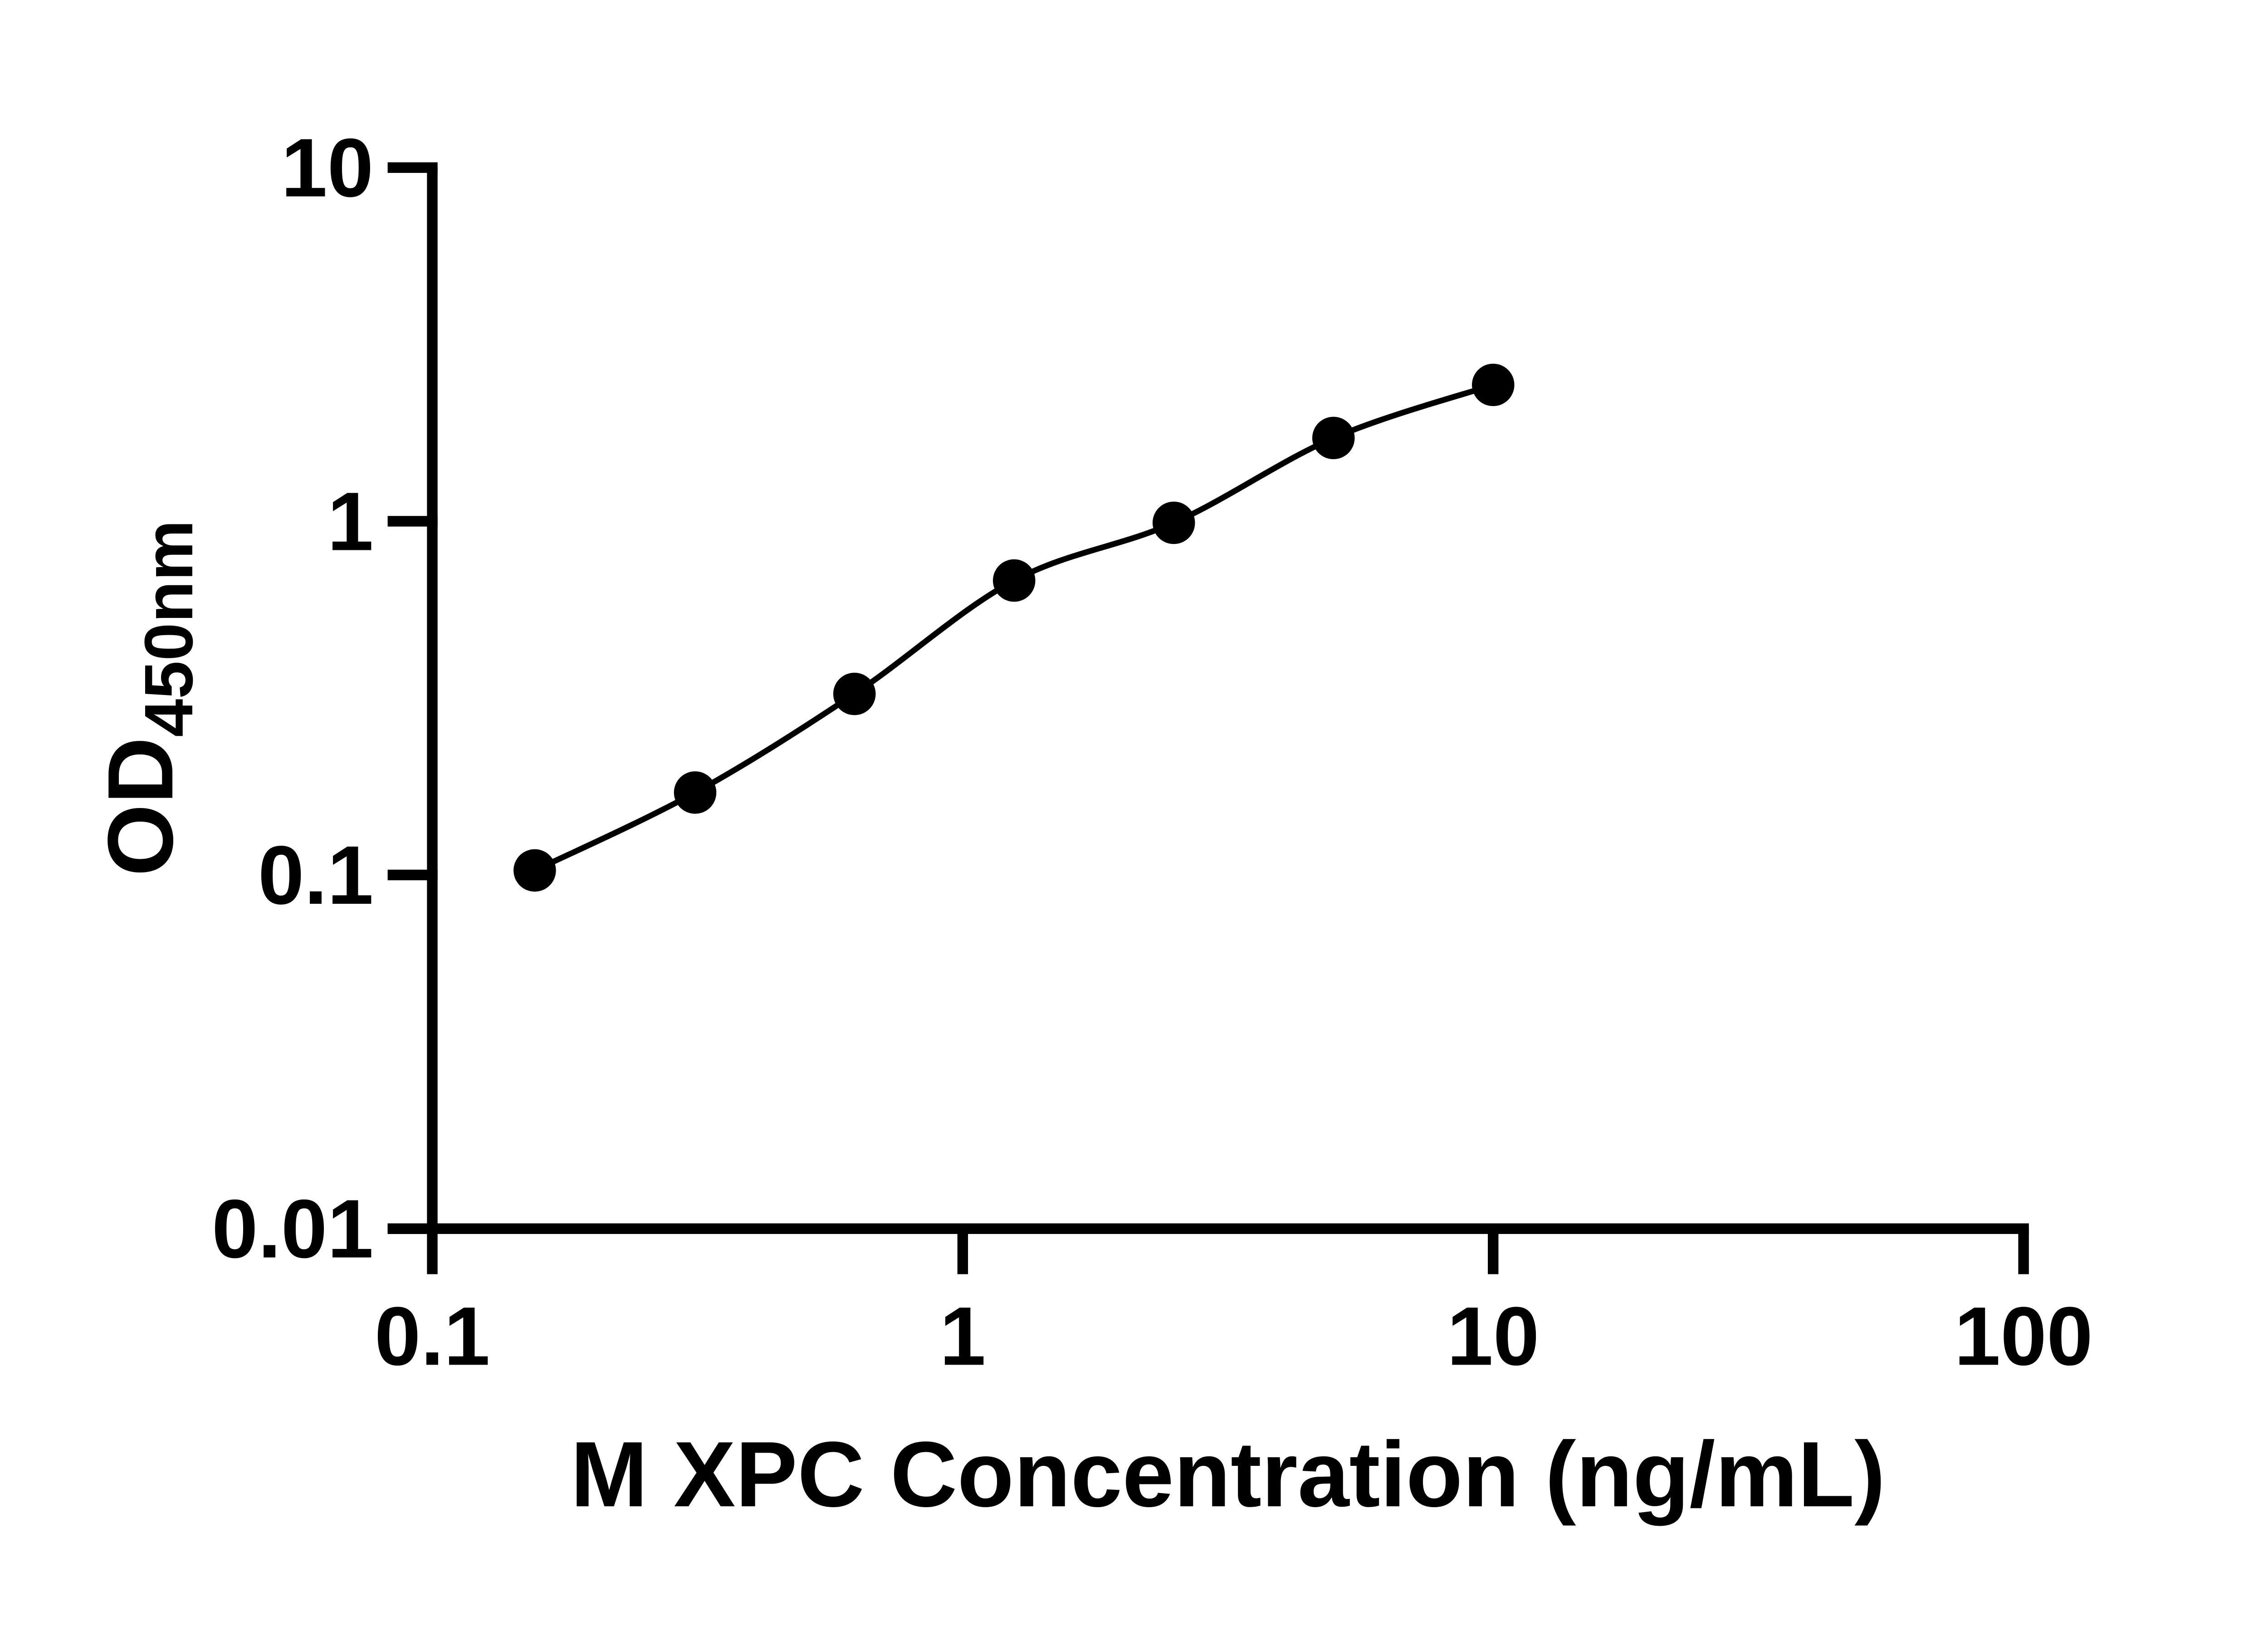 The width and height of the screenshot is (2268, 1631). Describe the element at coordinates (962, 1335) in the screenshot. I see `x-tick-label-1: 1` at that location.